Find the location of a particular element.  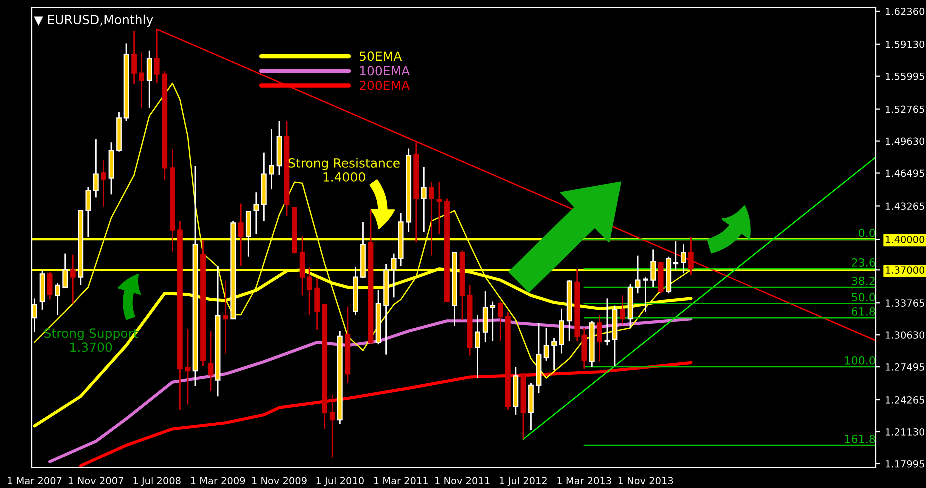

annotation: 100.0 is located at coordinates (860, 360).